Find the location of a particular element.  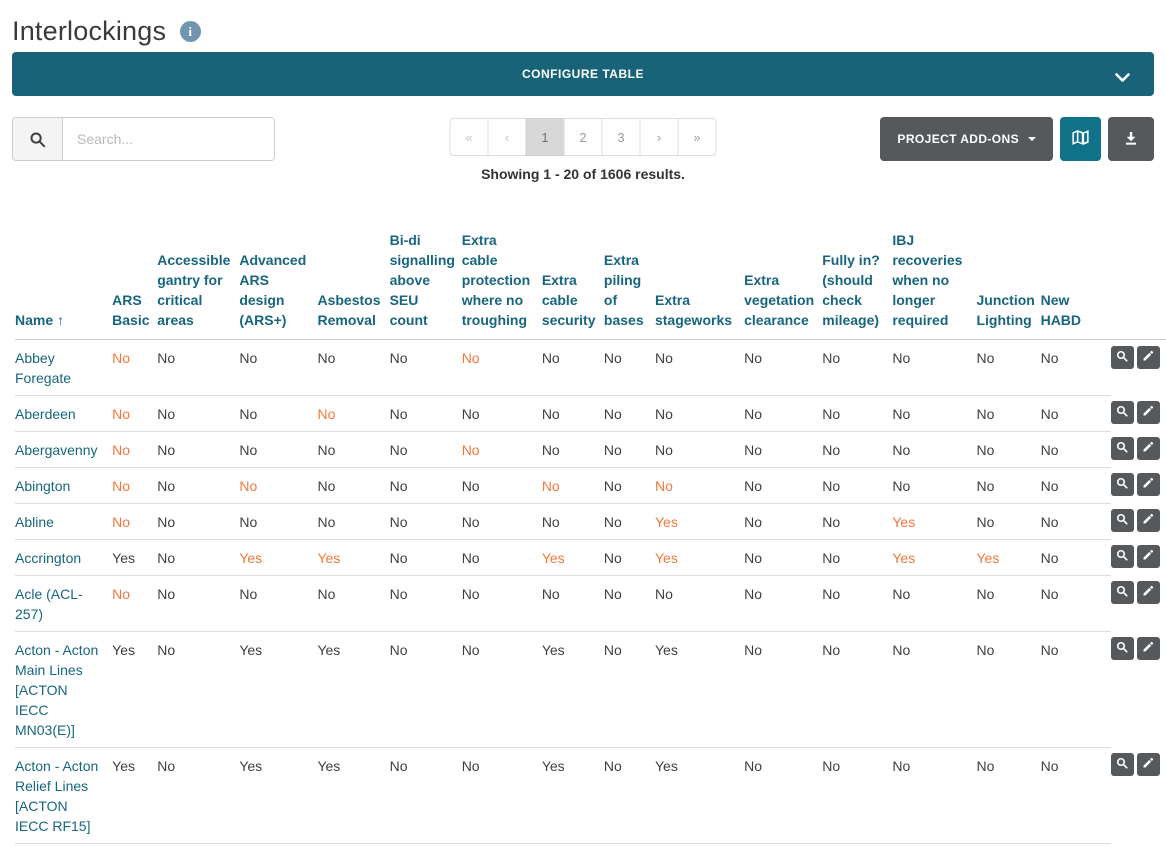

column-label: ARS Basic is located at coordinates (131, 309).